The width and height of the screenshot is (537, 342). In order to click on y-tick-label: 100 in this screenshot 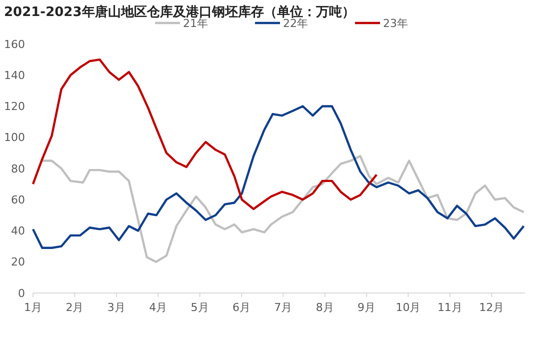, I will do `click(14, 137)`.